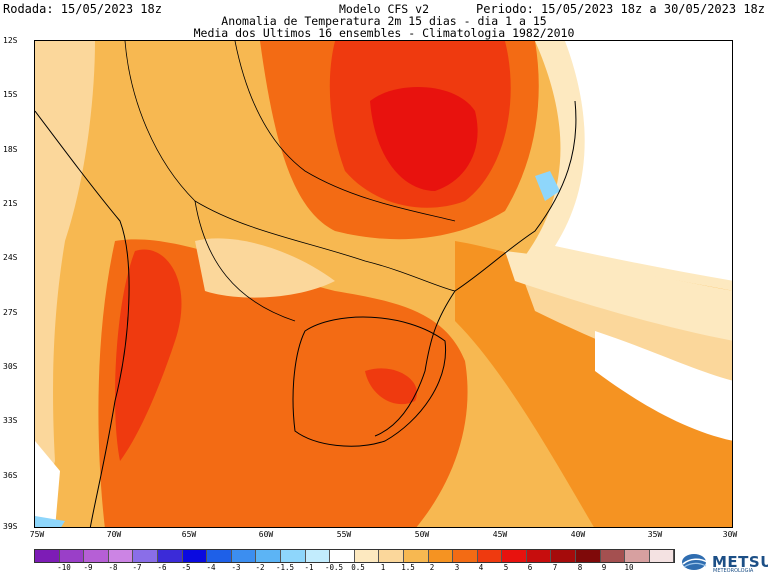 The width and height of the screenshot is (768, 577). What do you see at coordinates (189, 534) in the screenshot?
I see `lon-label: 65W` at bounding box center [189, 534].